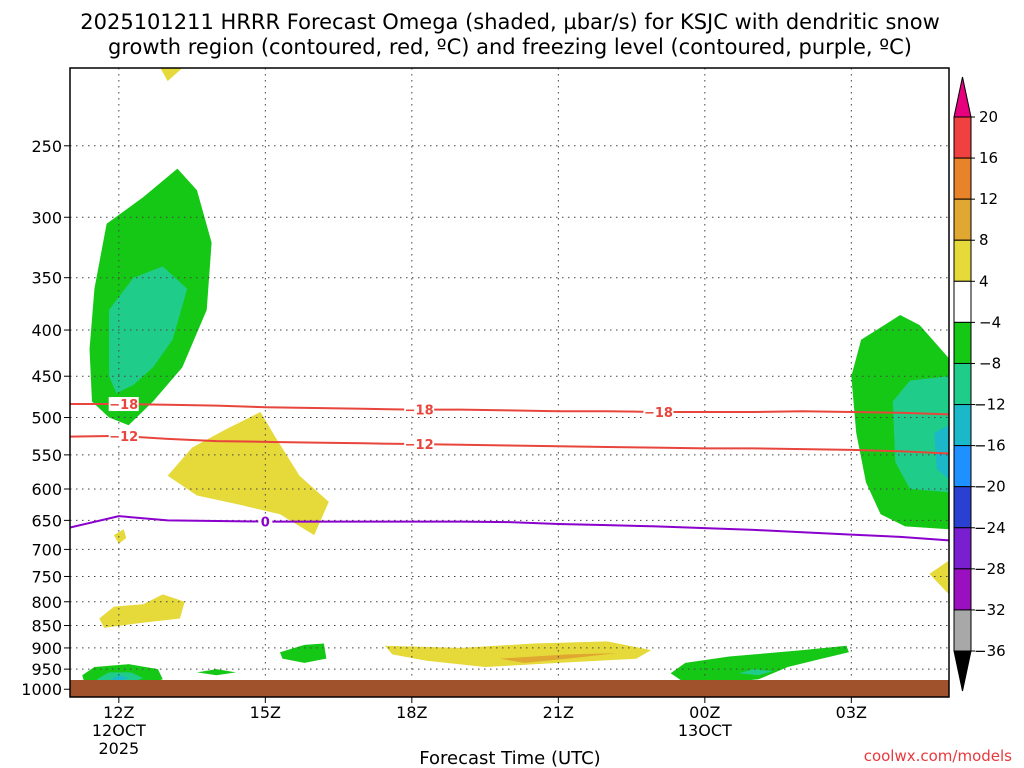 Image resolution: width=1024 pixels, height=768 pixels. Describe the element at coordinates (984, 281) in the screenshot. I see `colorbar-label: 4` at that location.